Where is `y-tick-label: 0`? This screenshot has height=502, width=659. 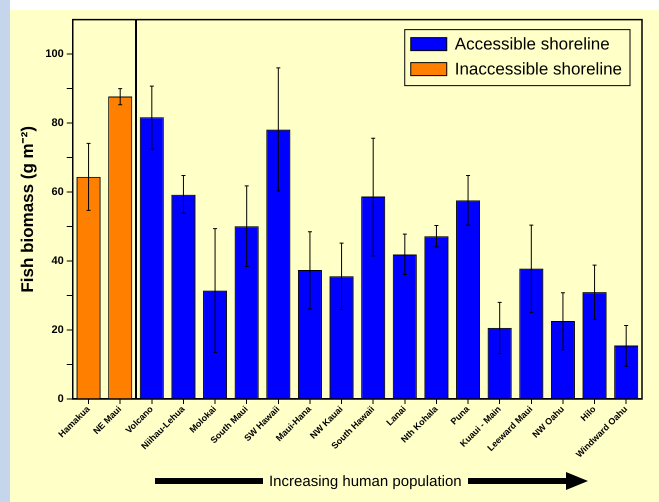
y-tick-label: 0 is located at coordinates (61, 399).